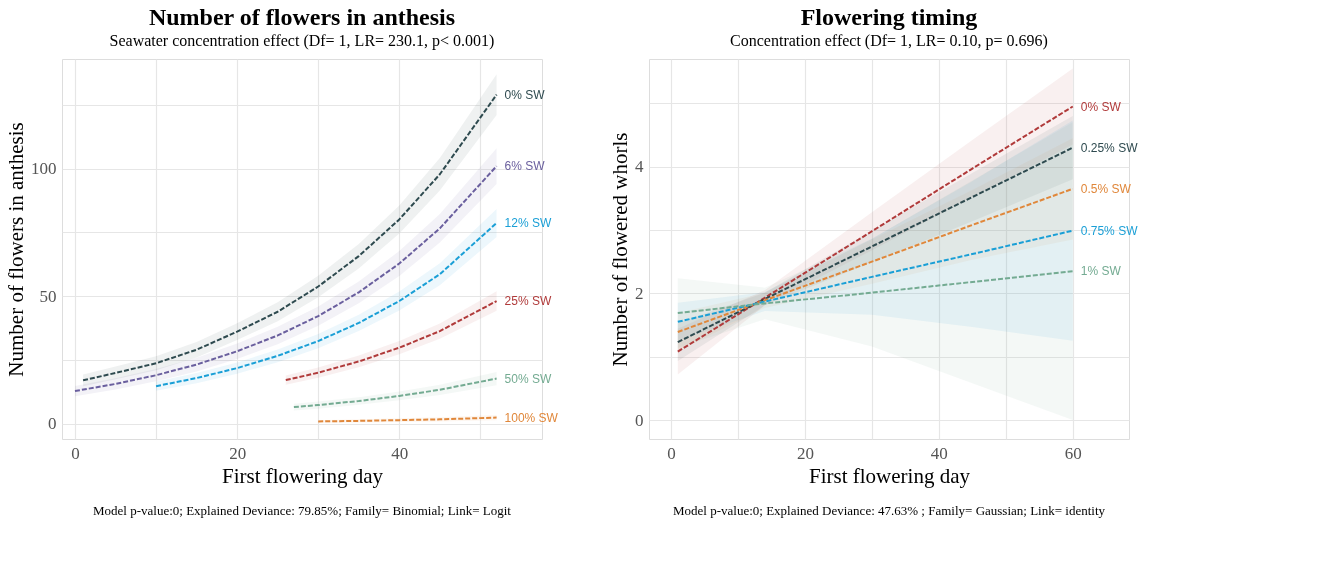 This screenshot has width=1322, height=582. Describe the element at coordinates (889, 41) in the screenshot. I see `chart-subtitle: Concentration effect (Df= 1, LR= 0.10, p= 0.696)` at that location.